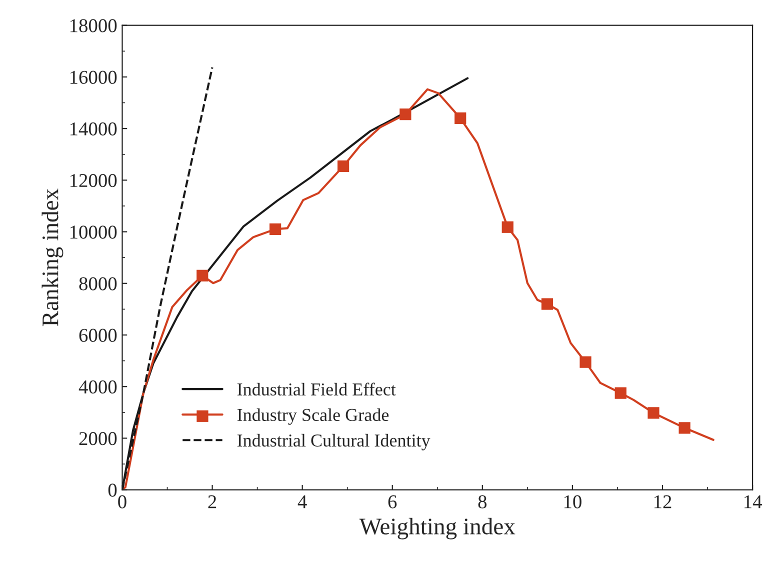 The image size is (764, 563). What do you see at coordinates (482, 501) in the screenshot?
I see `x-tick-label: 8` at bounding box center [482, 501].